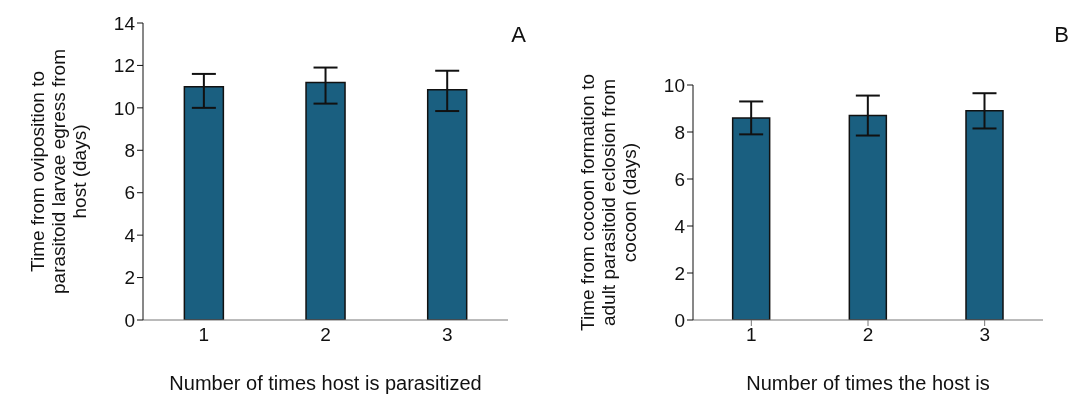 Image resolution: width=1087 pixels, height=400 pixels. What do you see at coordinates (124, 66) in the screenshot?
I see `y-tick-label: 12` at bounding box center [124, 66].